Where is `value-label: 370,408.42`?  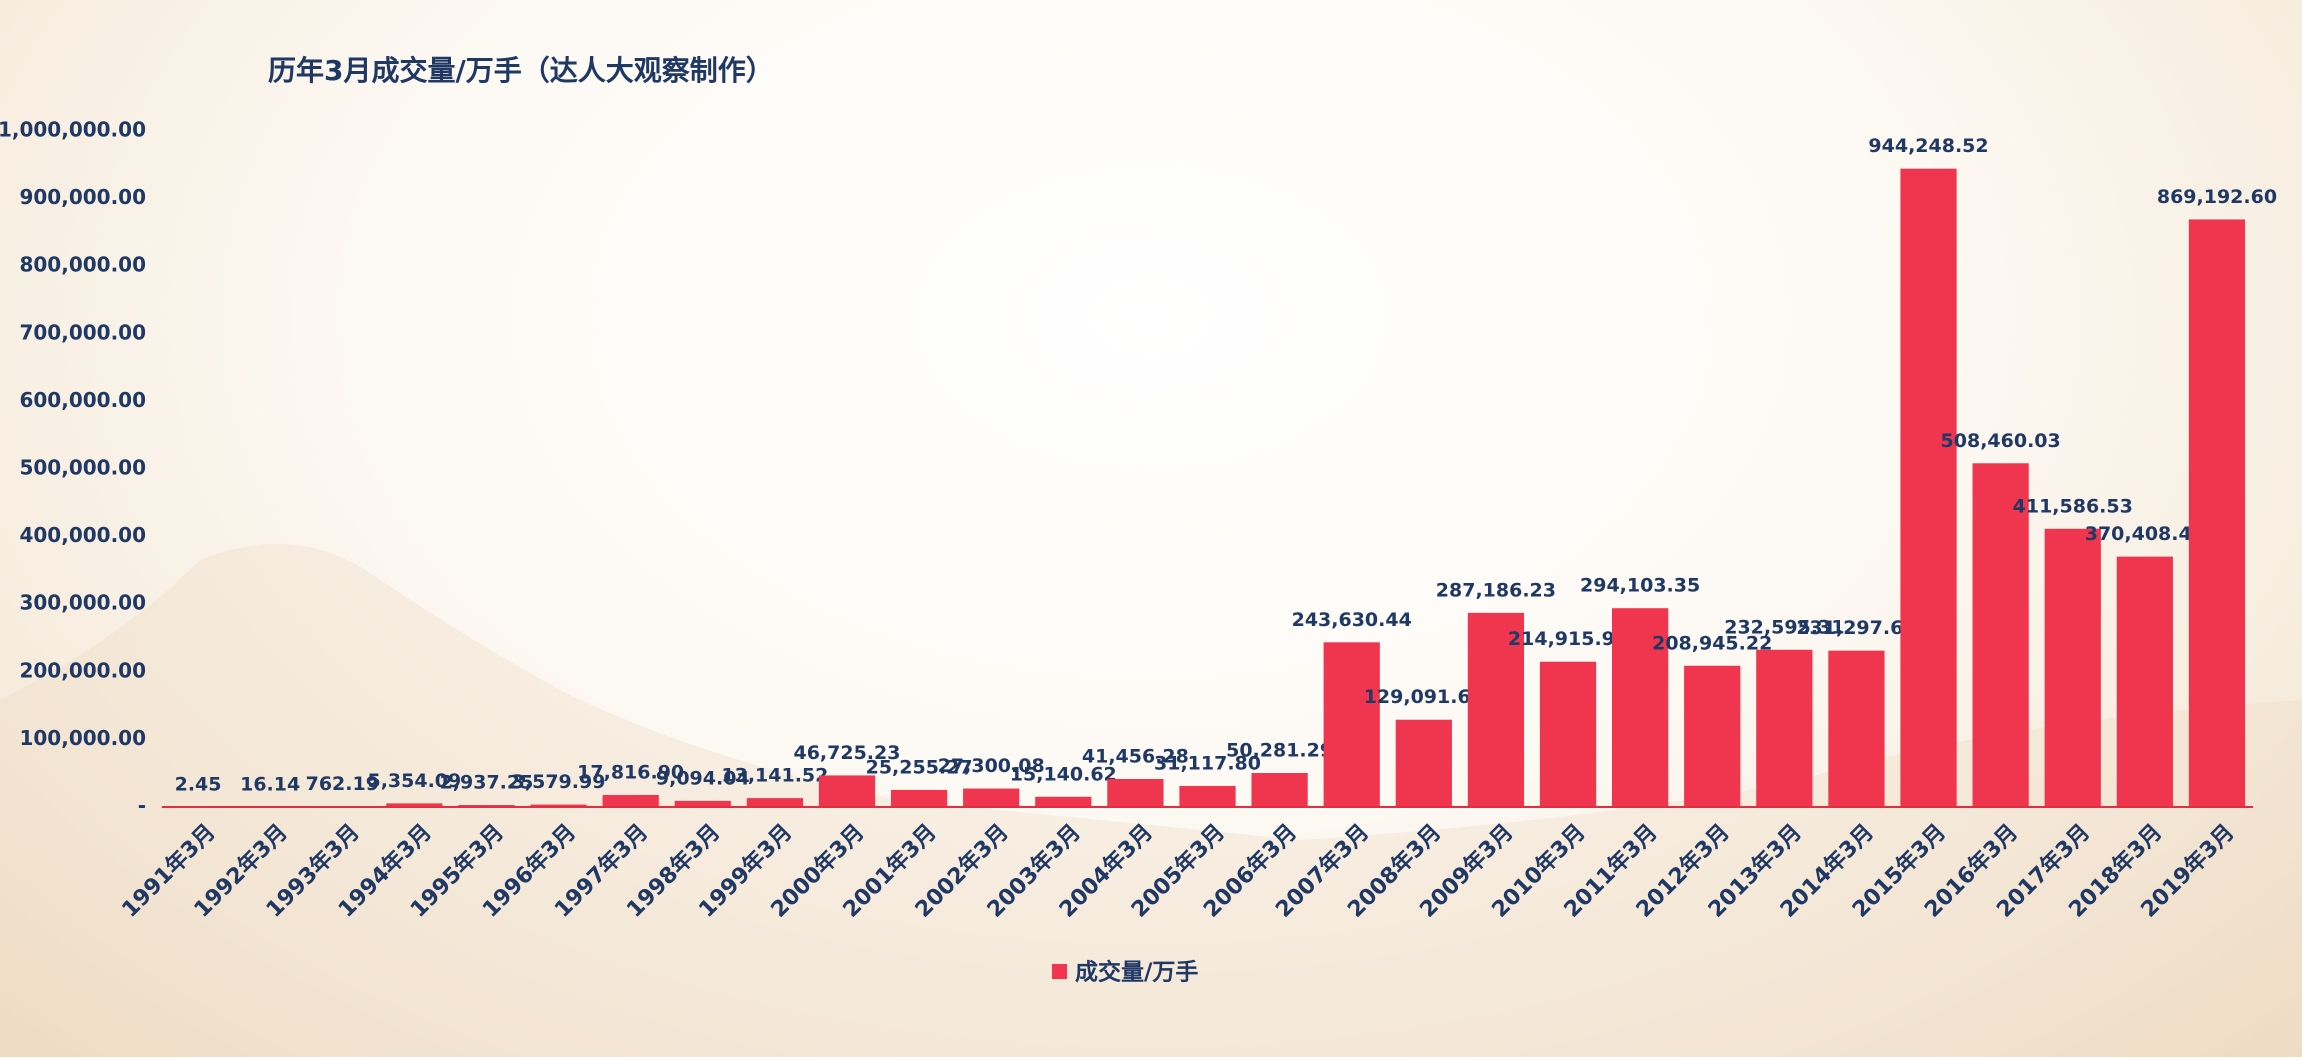 value-label: 370,408.42 is located at coordinates (2145, 534).